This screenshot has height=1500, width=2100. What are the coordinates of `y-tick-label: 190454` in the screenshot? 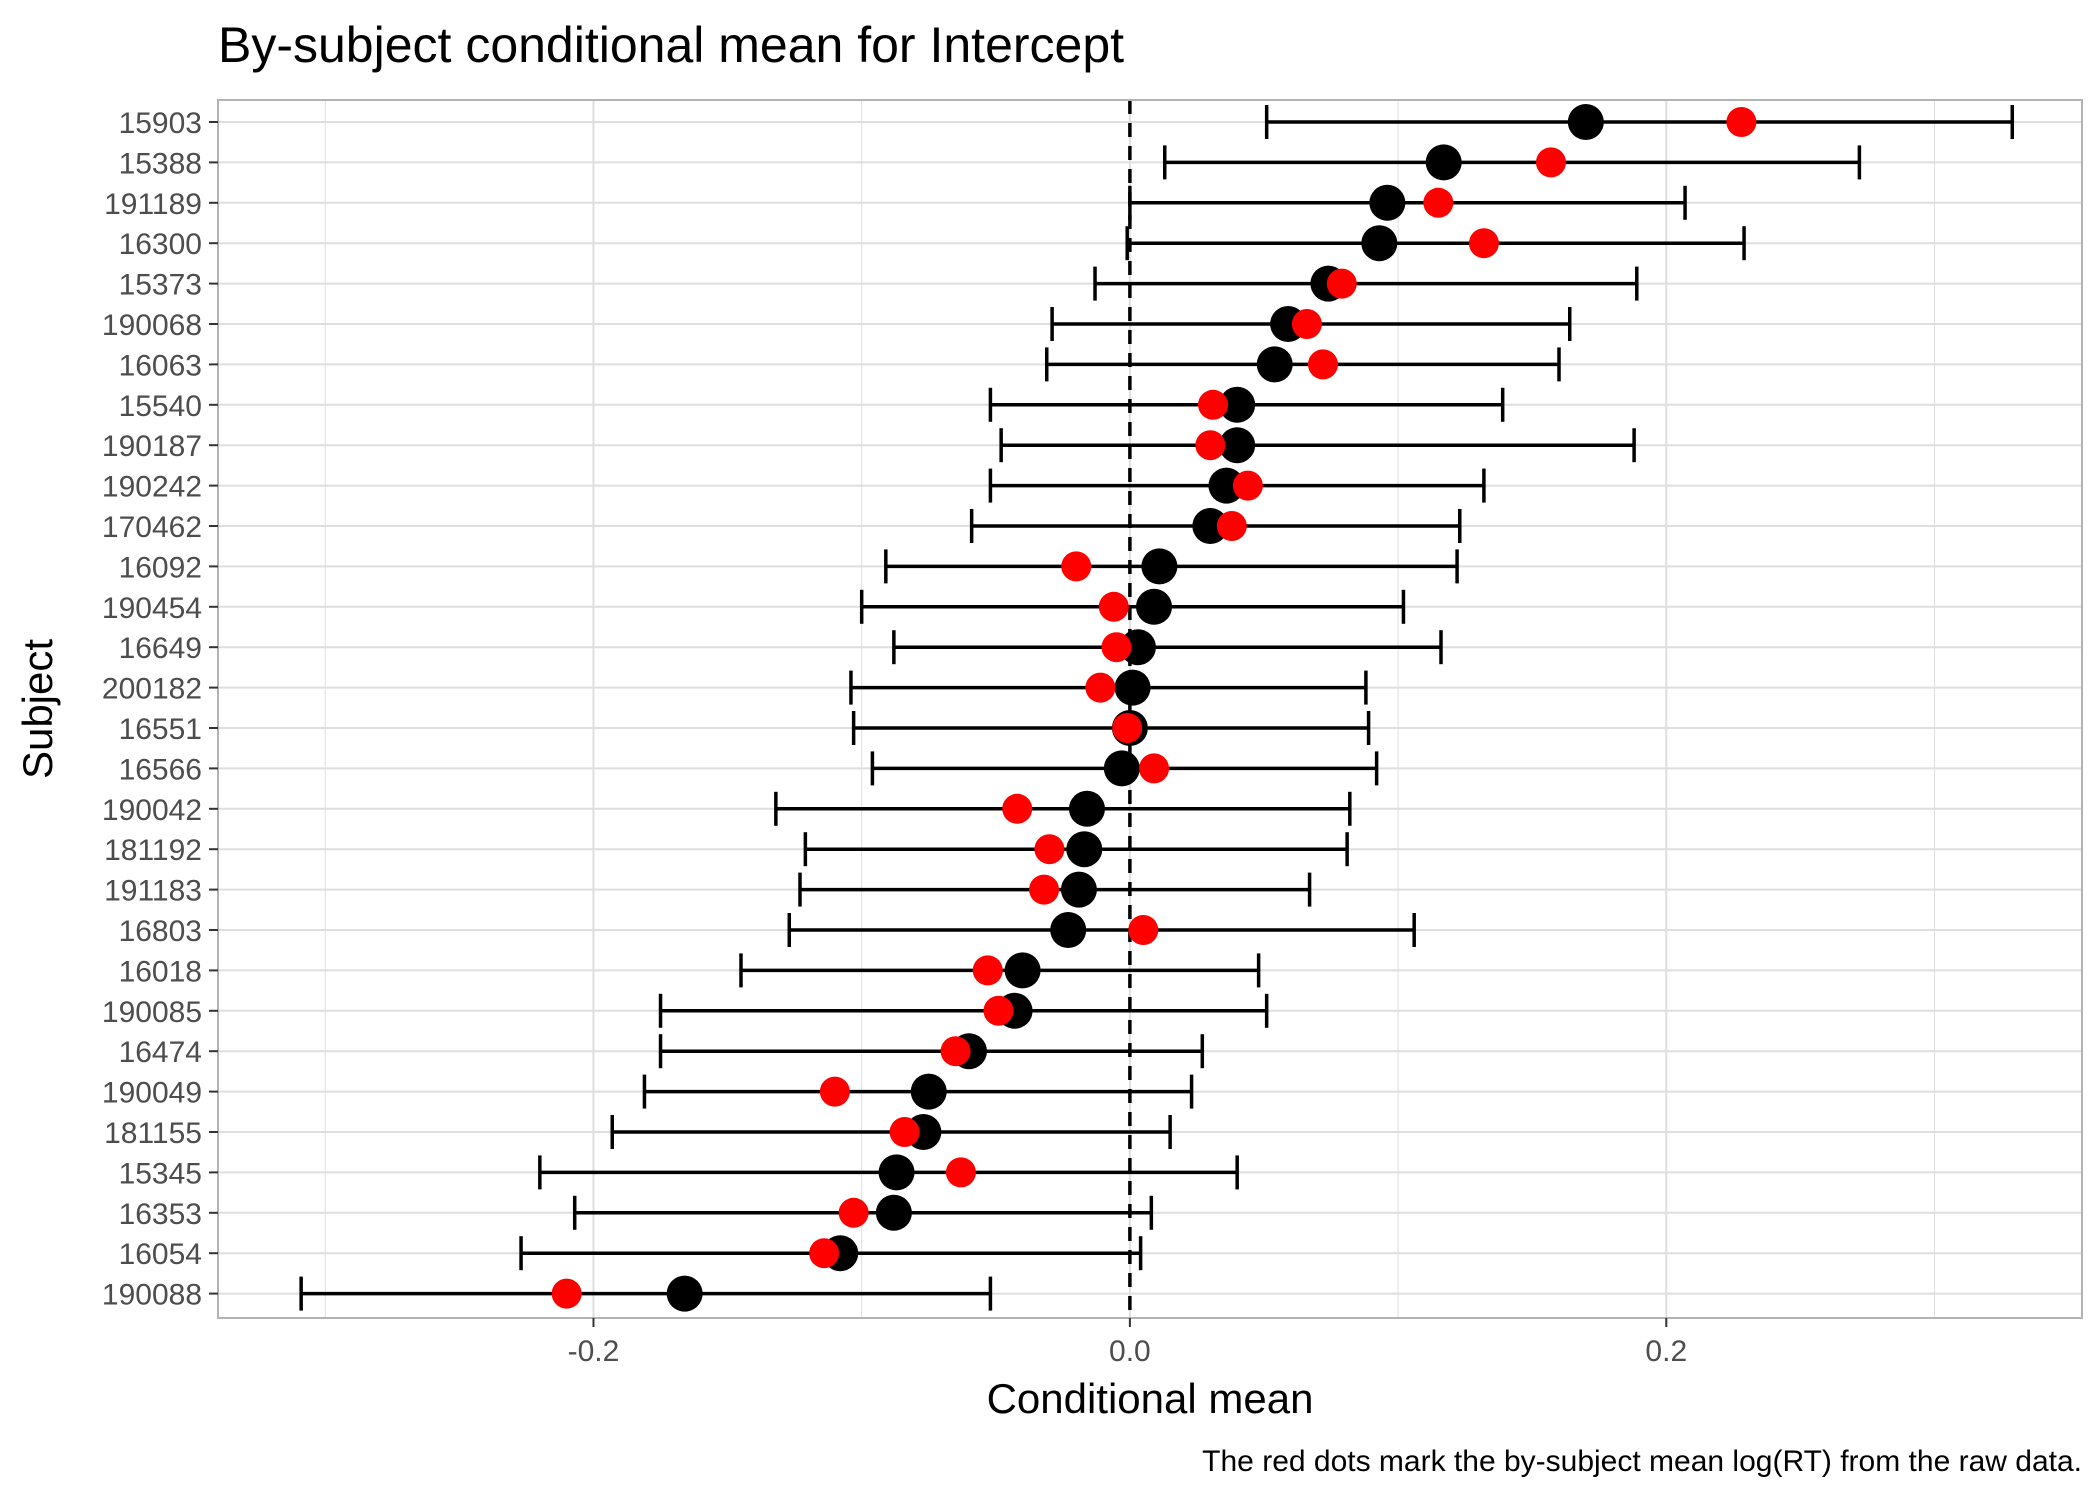 It's located at (152, 608).